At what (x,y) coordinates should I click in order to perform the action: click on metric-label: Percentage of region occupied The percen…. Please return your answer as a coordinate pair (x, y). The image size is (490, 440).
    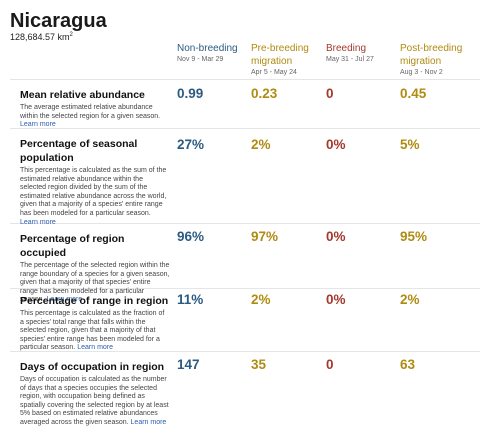
    Looking at the image, I should click on (95, 268).